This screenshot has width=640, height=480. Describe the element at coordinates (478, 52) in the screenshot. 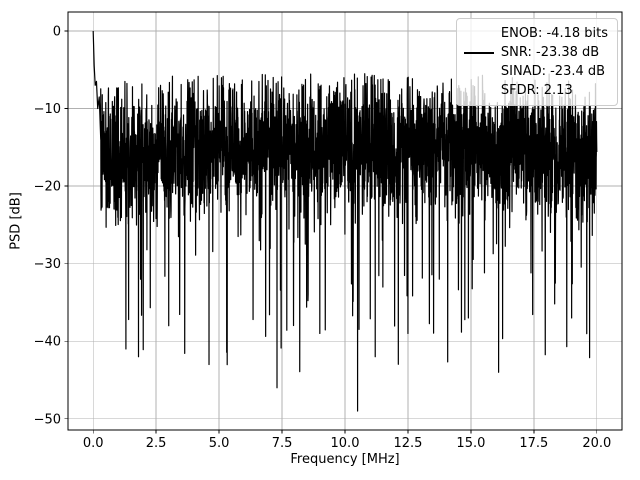

I see `legend-line-sample` at that location.